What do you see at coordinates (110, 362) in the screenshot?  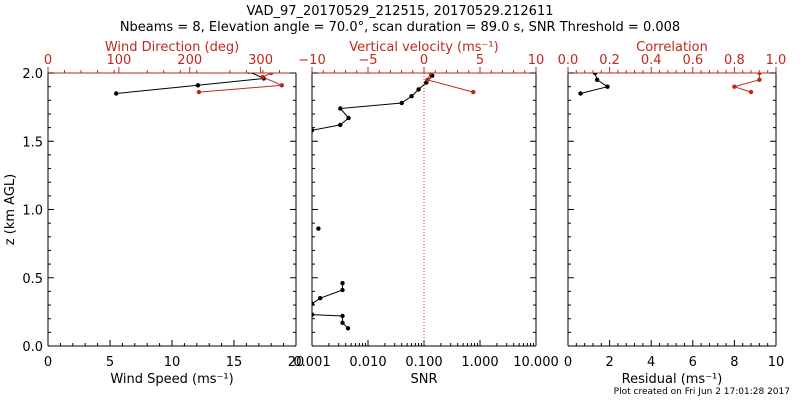 I see `x-tick-label: 5` at bounding box center [110, 362].